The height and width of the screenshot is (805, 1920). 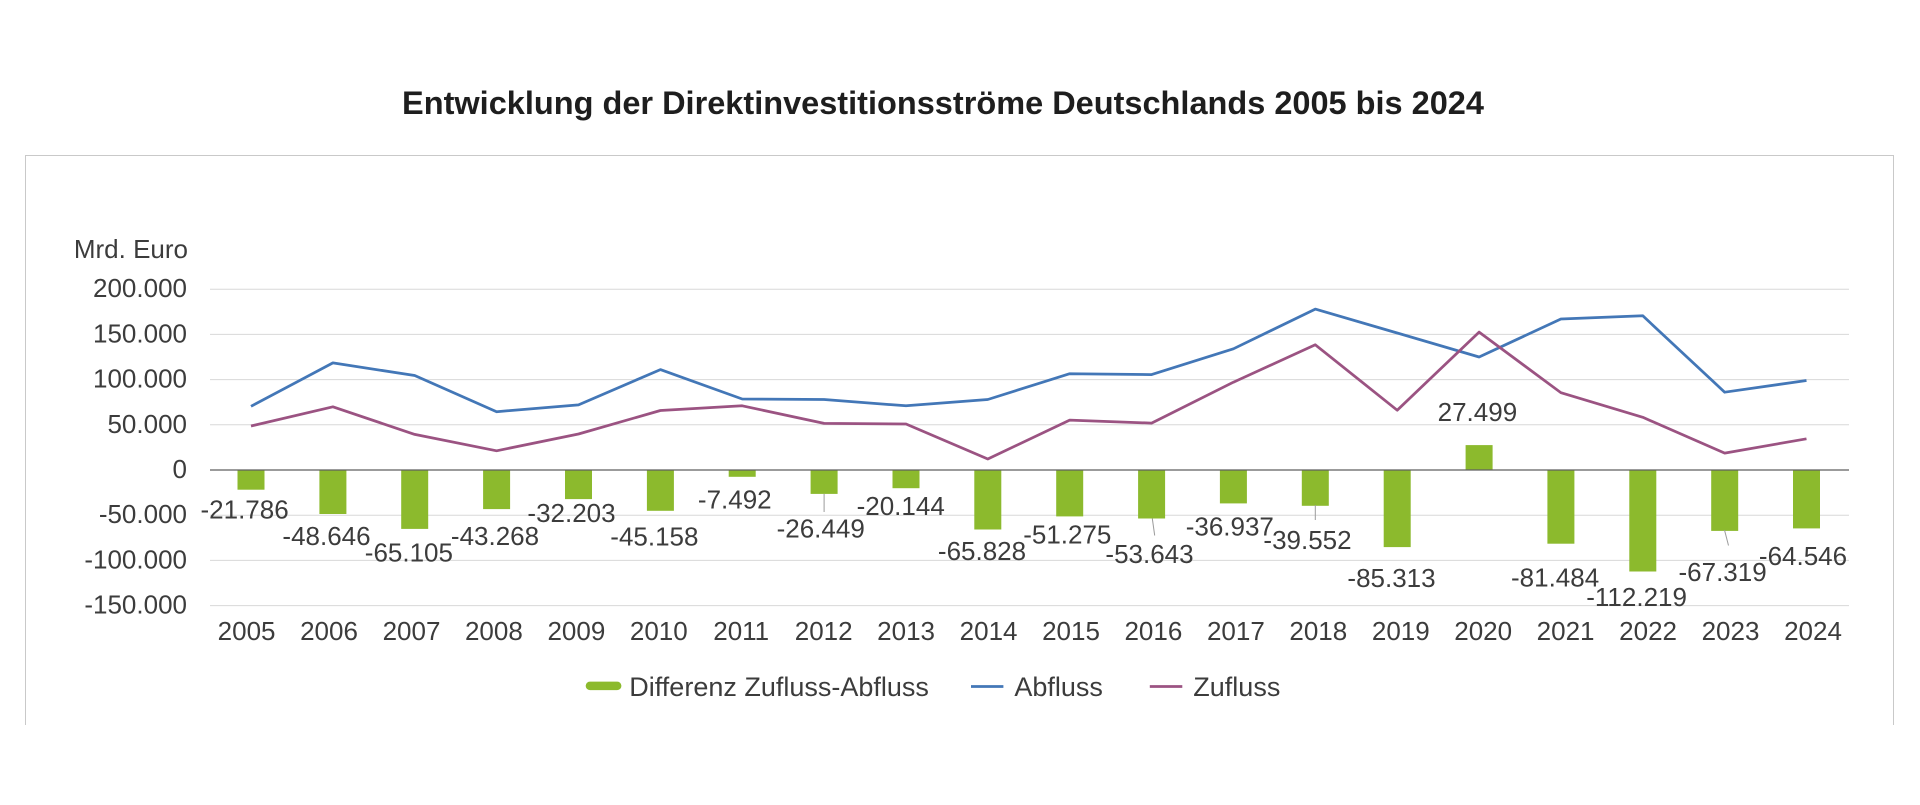 I want to click on svg-text: 2007, so click(x=412, y=631).